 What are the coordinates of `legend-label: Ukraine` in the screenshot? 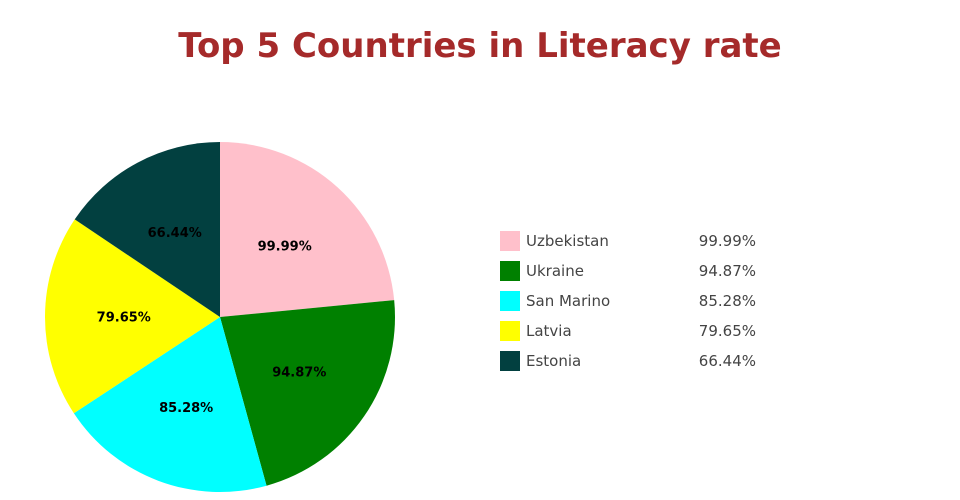 It's located at (555, 271).